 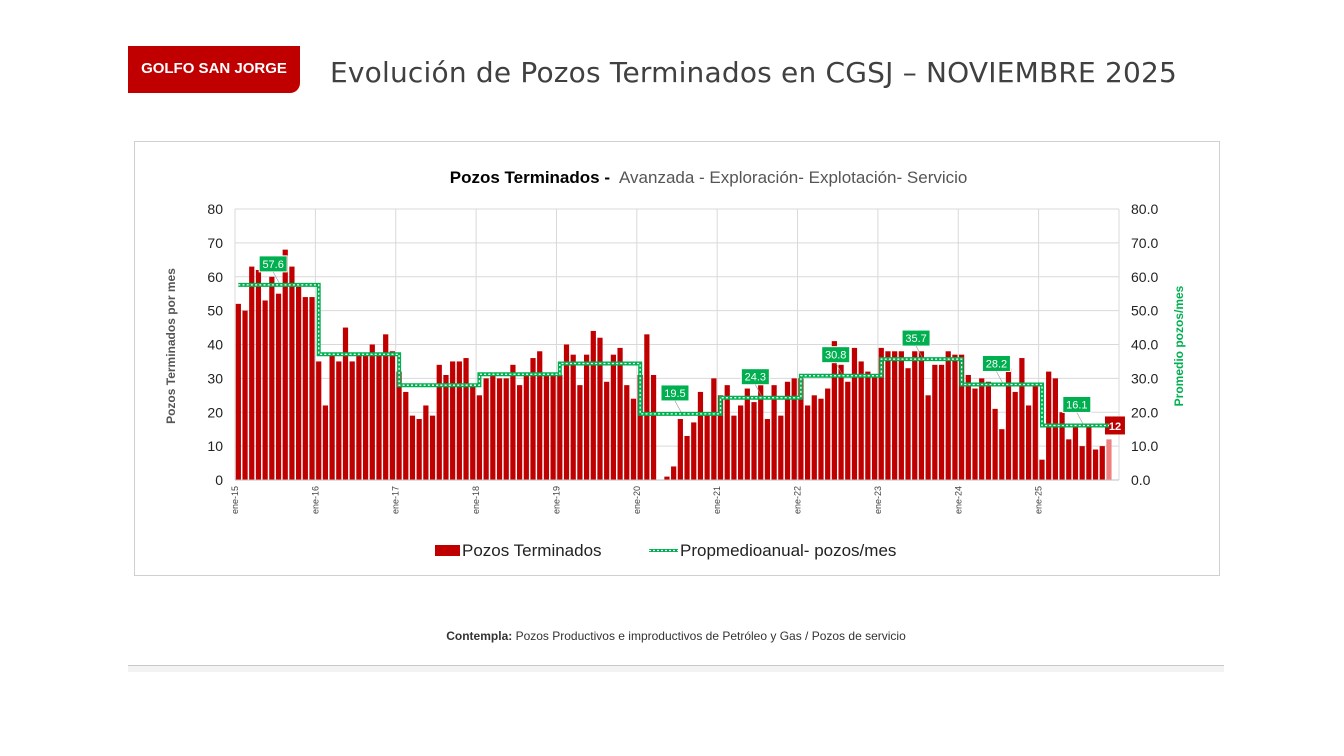 I want to click on y-tick-right-label: 60.0, so click(x=1144, y=277).